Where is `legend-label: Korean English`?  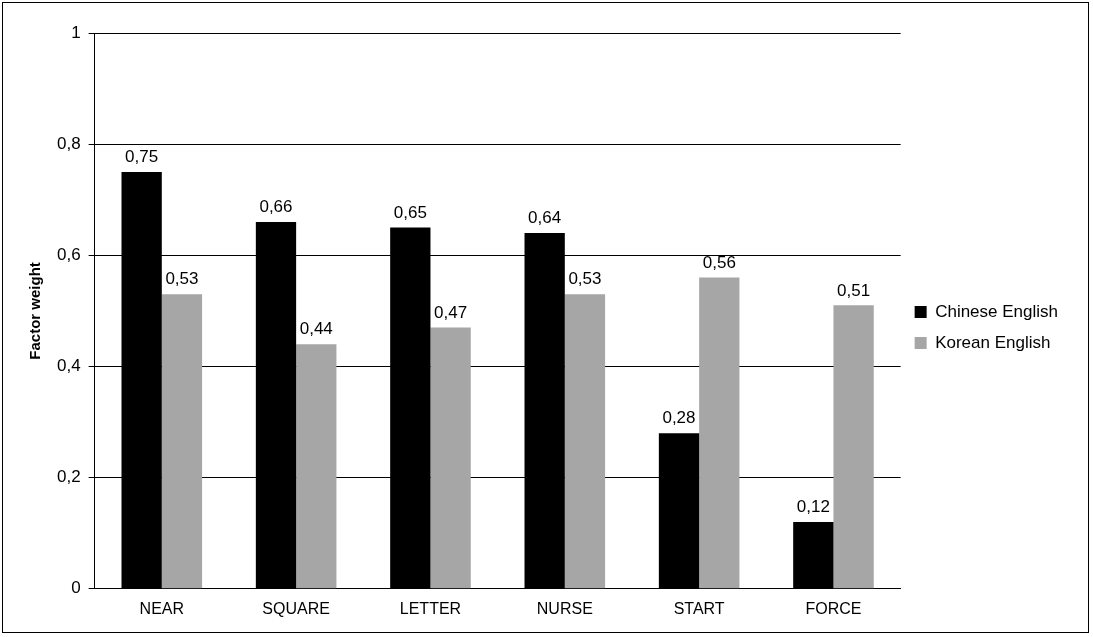 legend-label: Korean English is located at coordinates (993, 342).